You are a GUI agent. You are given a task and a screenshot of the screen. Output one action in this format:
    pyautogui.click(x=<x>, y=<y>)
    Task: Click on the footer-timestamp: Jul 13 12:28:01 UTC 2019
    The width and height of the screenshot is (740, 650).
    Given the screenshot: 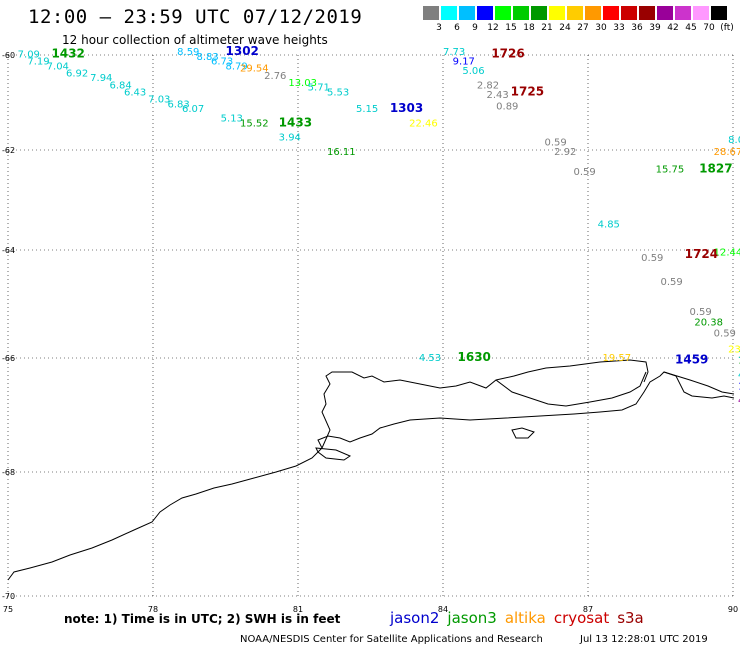 What is the action you would take?
    pyautogui.click(x=644, y=639)
    